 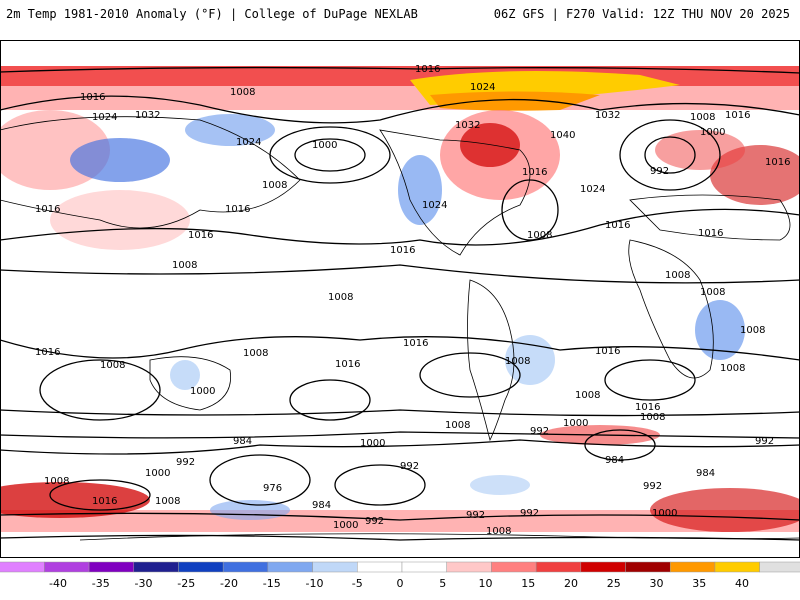 I want to click on color-scale-tick-label: -35, so click(x=100, y=583).